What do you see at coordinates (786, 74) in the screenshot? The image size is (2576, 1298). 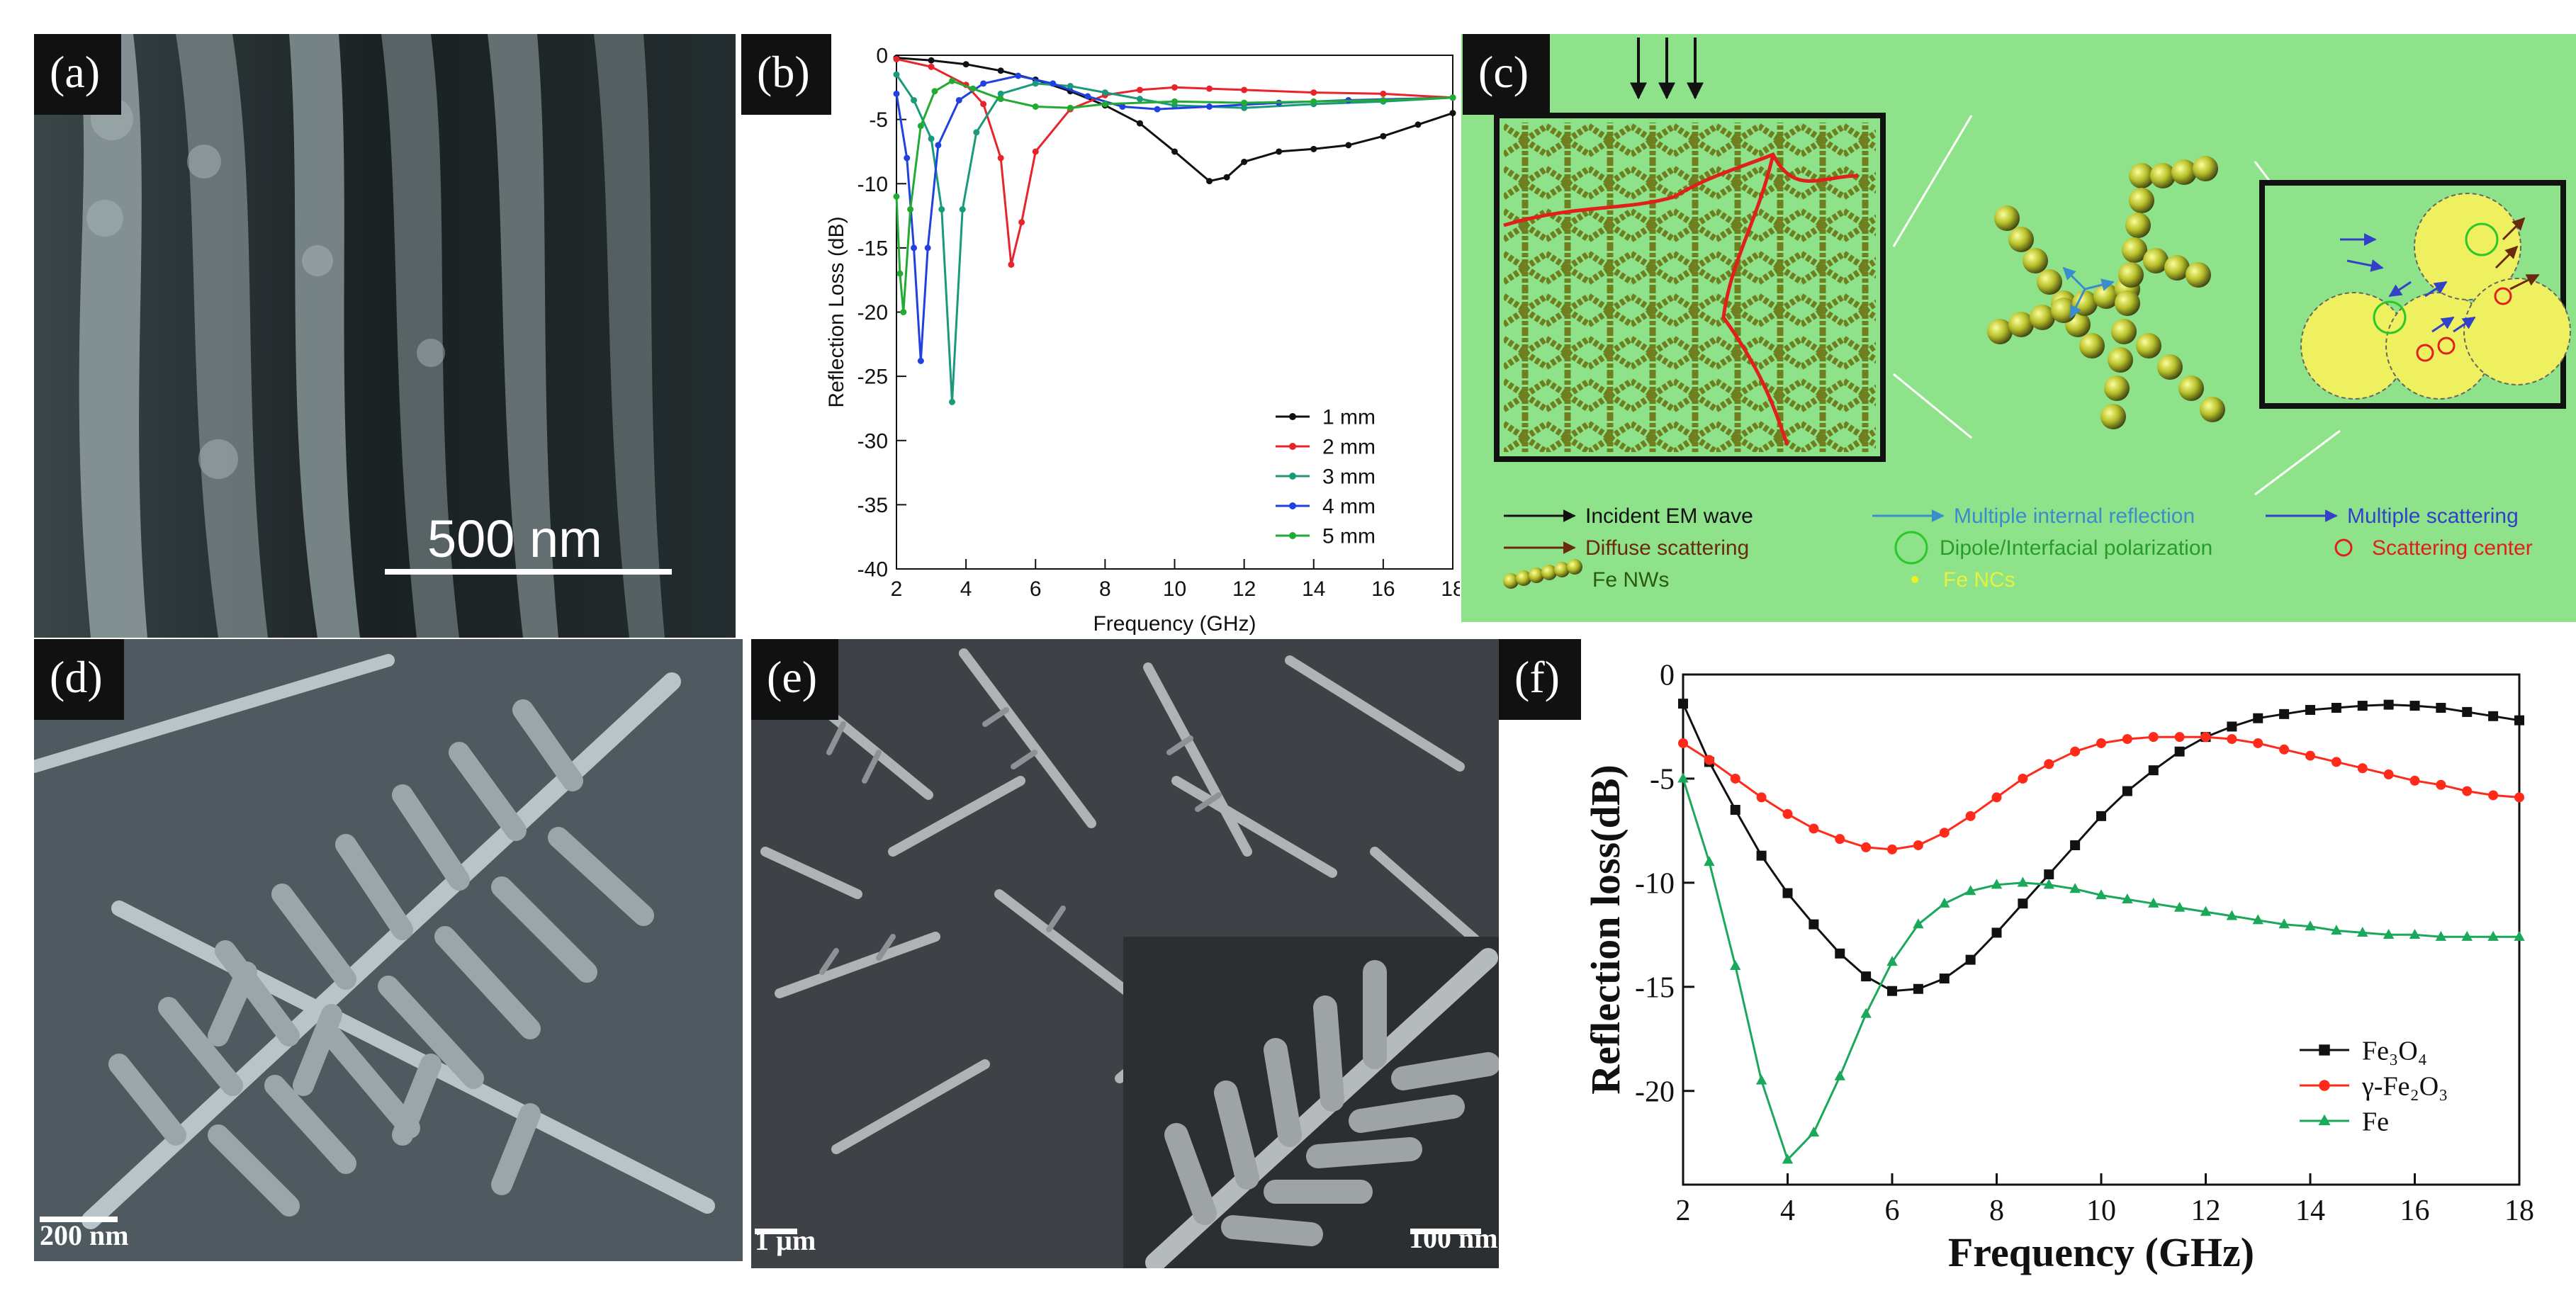 I see `panel-label: (b)` at bounding box center [786, 74].